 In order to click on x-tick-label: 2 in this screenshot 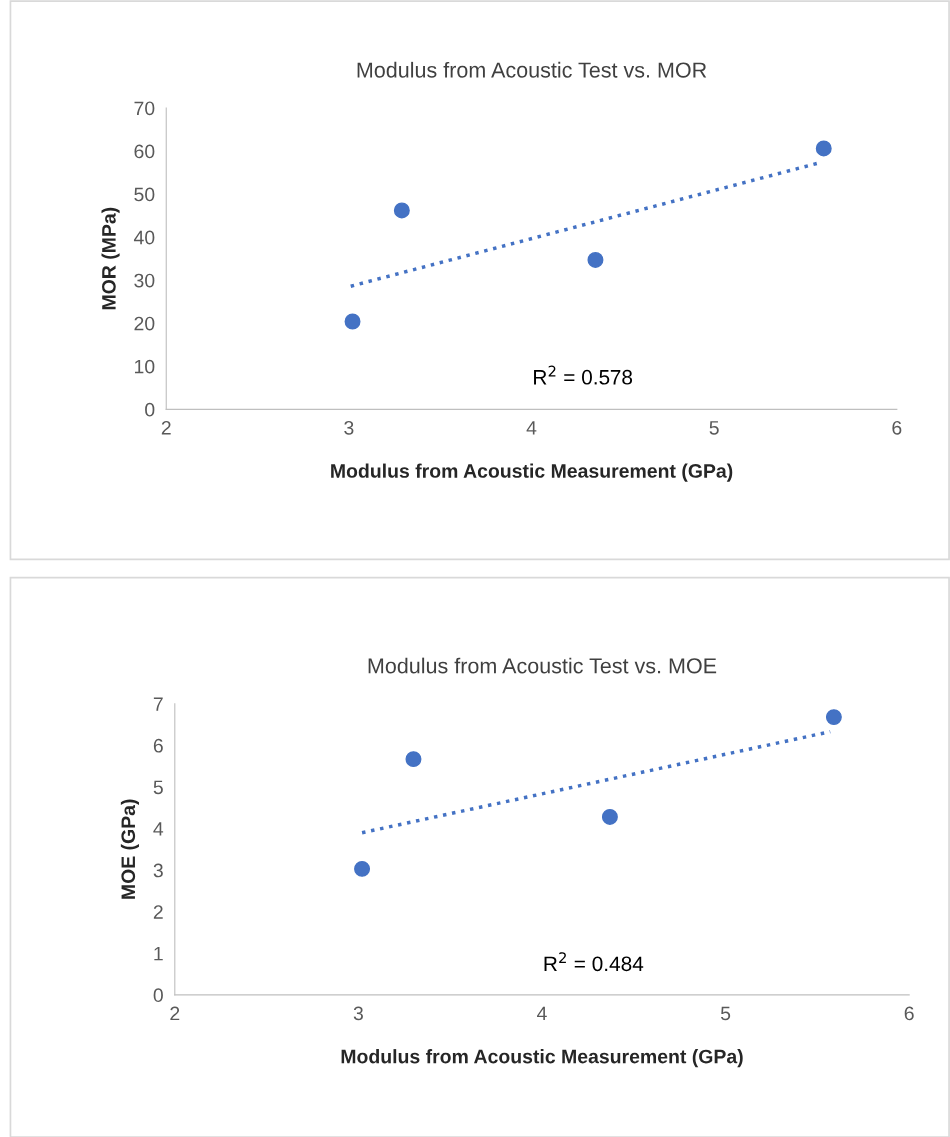, I will do `click(175, 1013)`.